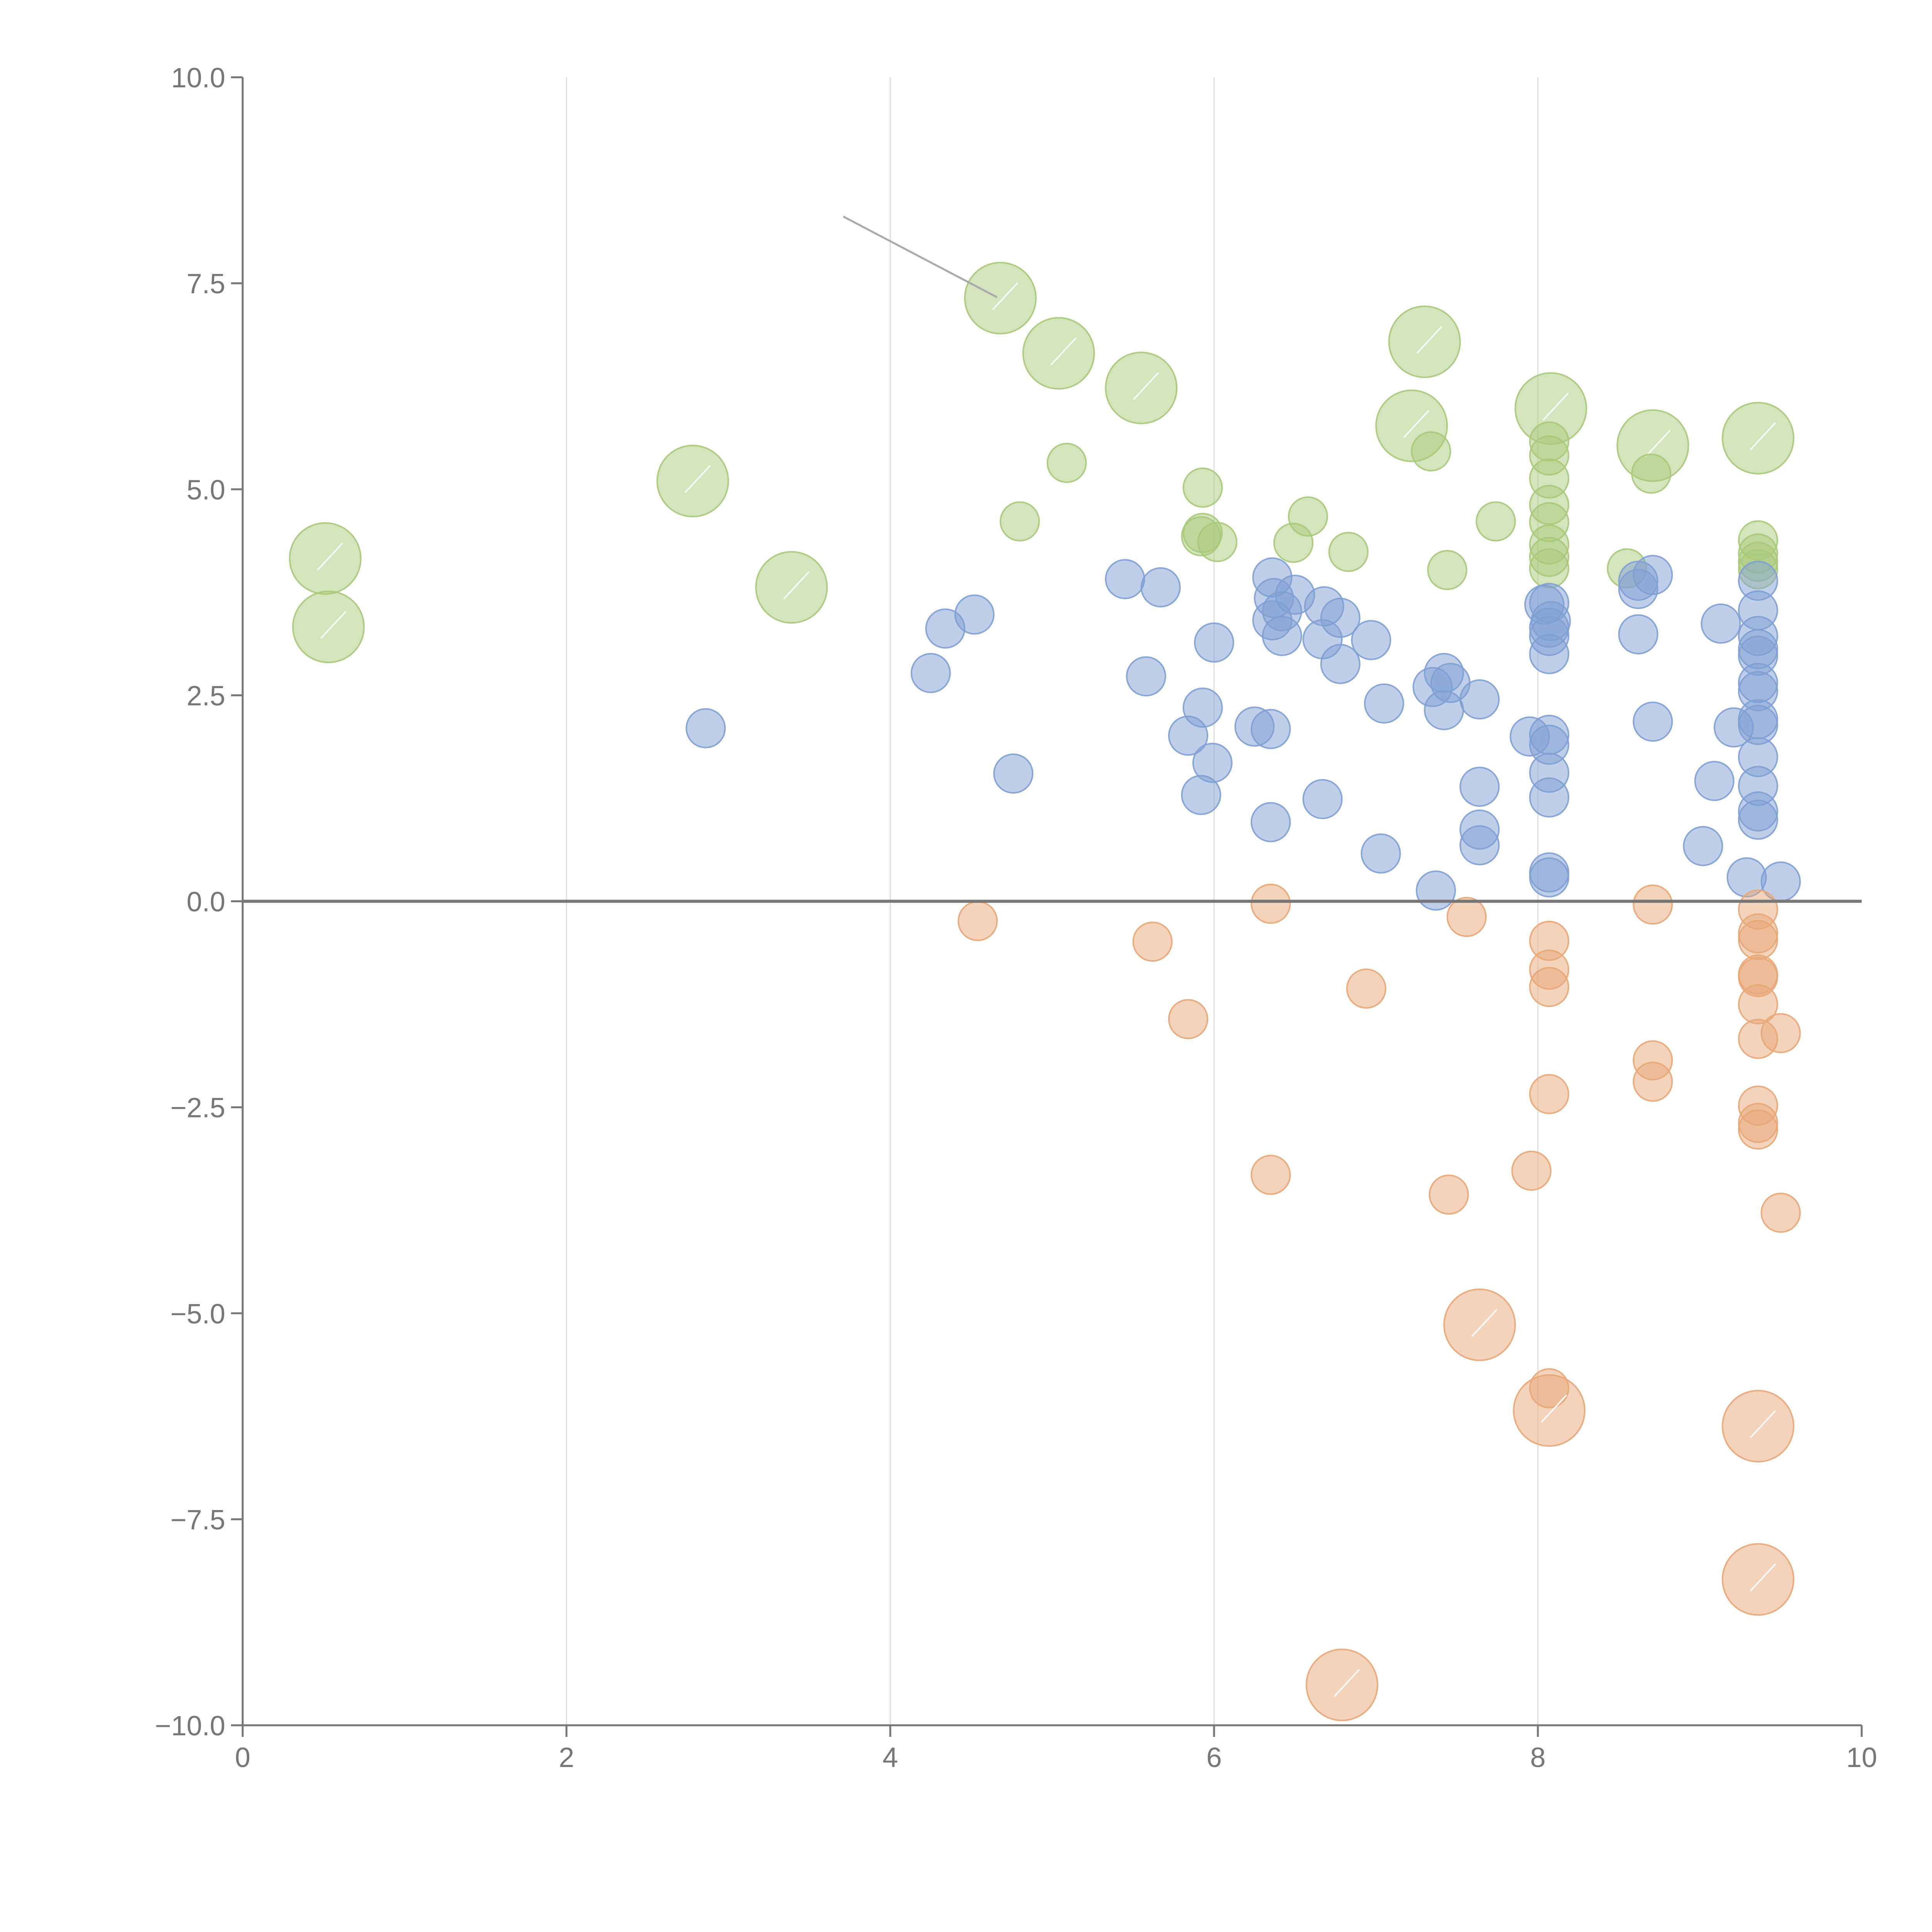  Describe the element at coordinates (198, 78) in the screenshot. I see `y-tick-label-0: 10.0` at that location.